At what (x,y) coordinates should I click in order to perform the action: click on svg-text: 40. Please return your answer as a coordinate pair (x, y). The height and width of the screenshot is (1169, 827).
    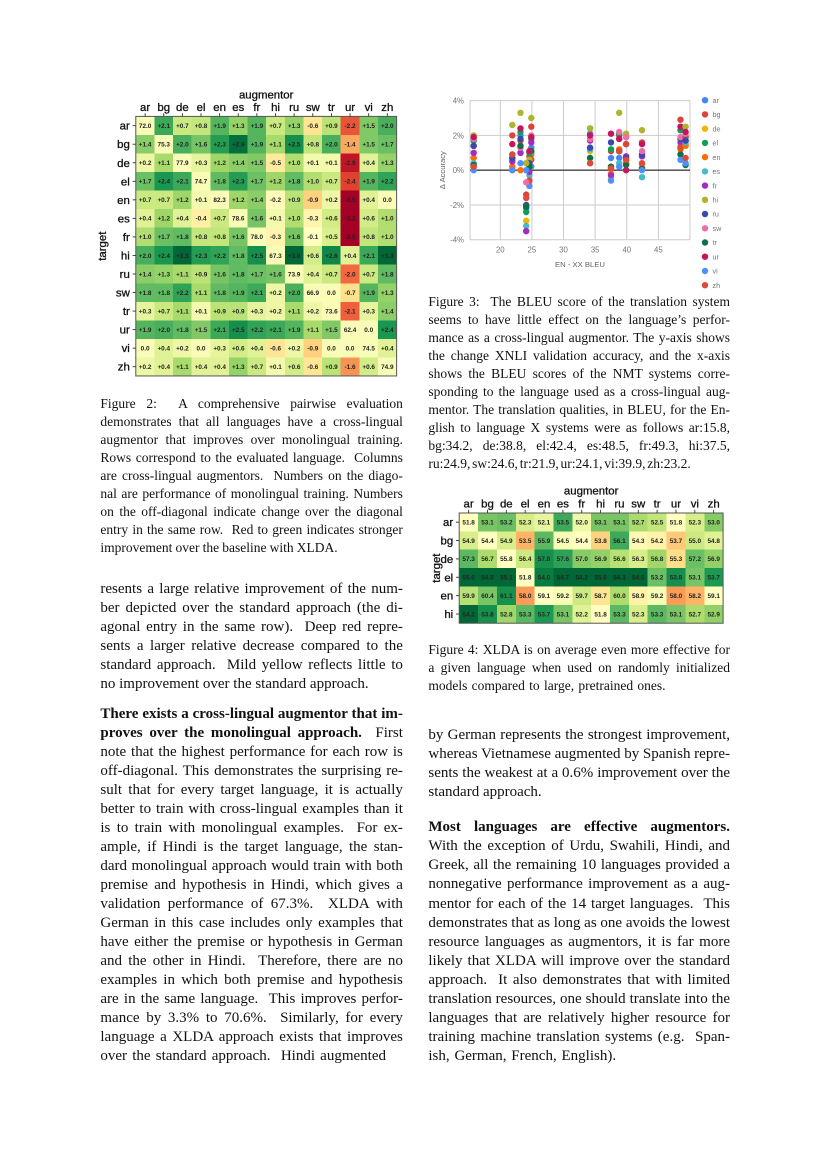
    Looking at the image, I should click on (626, 250).